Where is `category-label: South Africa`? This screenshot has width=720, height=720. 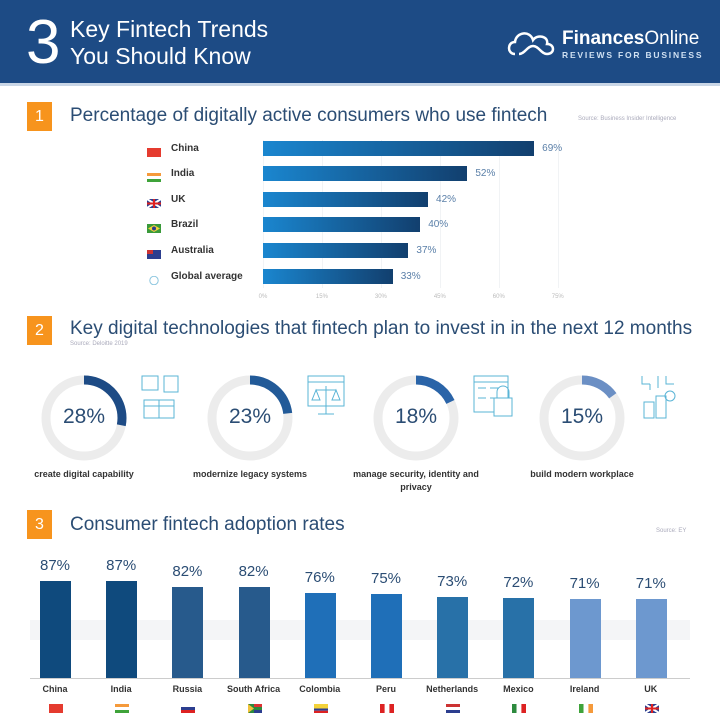 category-label: South Africa is located at coordinates (254, 689).